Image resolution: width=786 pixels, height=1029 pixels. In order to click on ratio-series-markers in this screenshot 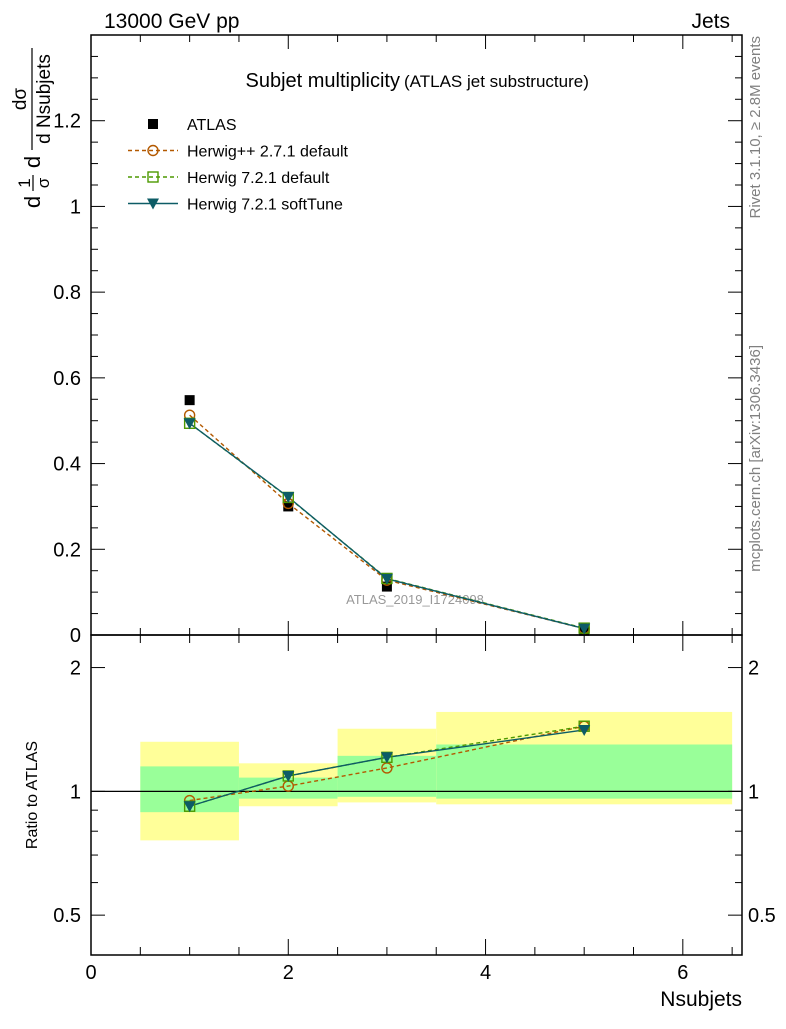, I will do `click(387, 766)`.